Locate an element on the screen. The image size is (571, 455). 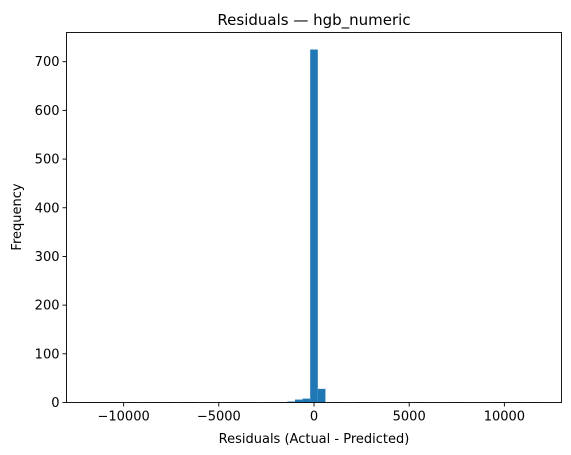
x-tick-label: −5000 is located at coordinates (219, 417).